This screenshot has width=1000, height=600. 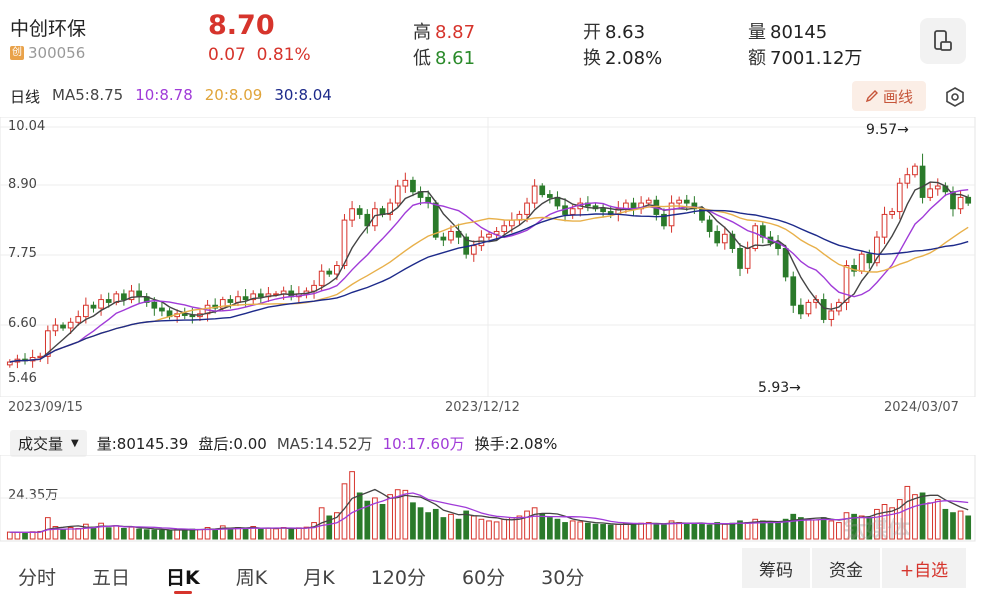 What do you see at coordinates (183, 576) in the screenshot?
I see `tab-daily-k: 日K` at bounding box center [183, 576].